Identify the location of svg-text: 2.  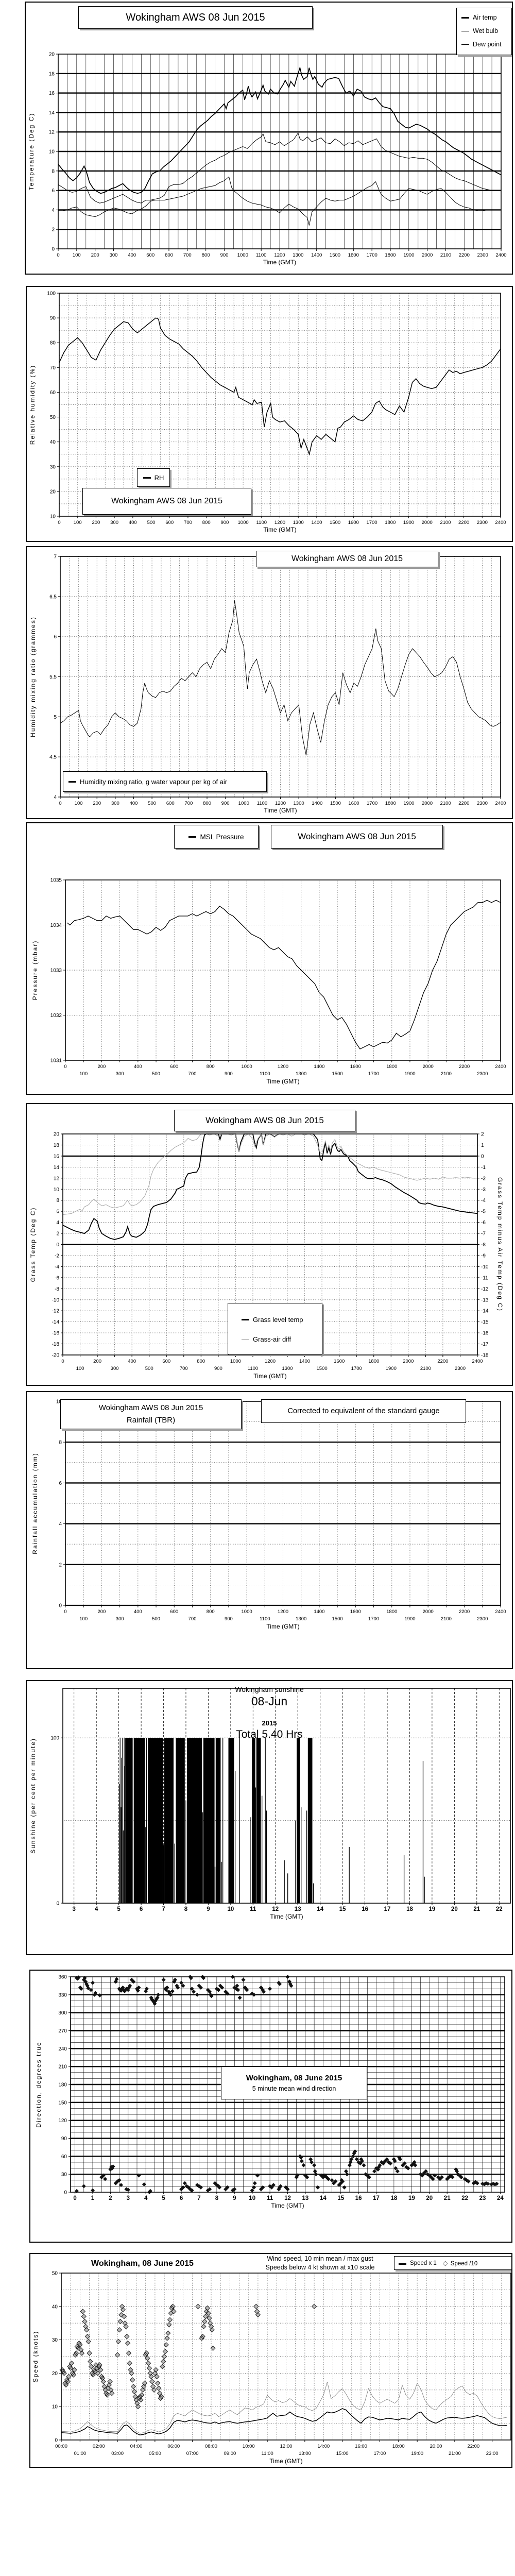
(482, 1135).